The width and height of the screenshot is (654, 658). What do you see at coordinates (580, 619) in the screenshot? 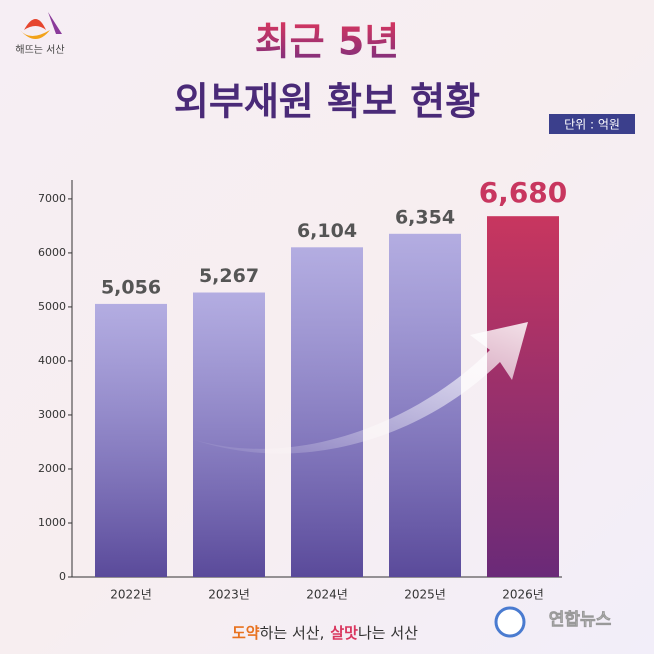
I see `watermark: 연합뉴스` at bounding box center [580, 619].